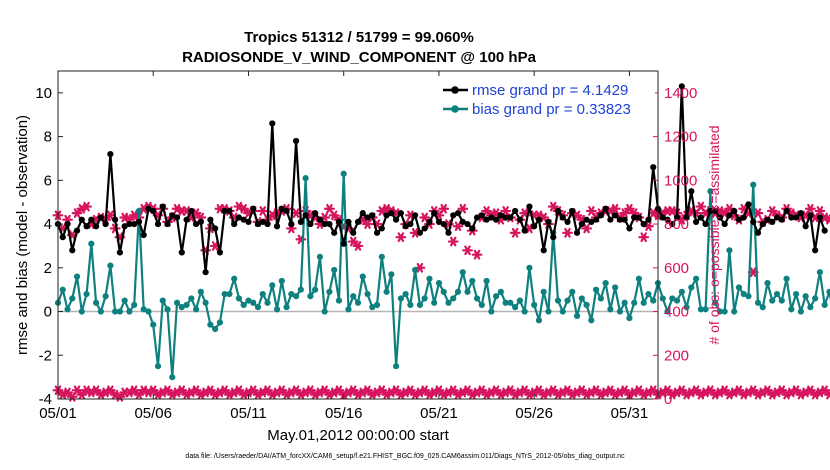 The height and width of the screenshot is (470, 830). What do you see at coordinates (439, 413) in the screenshot?
I see `x-tick-label: 05/21` at bounding box center [439, 413].